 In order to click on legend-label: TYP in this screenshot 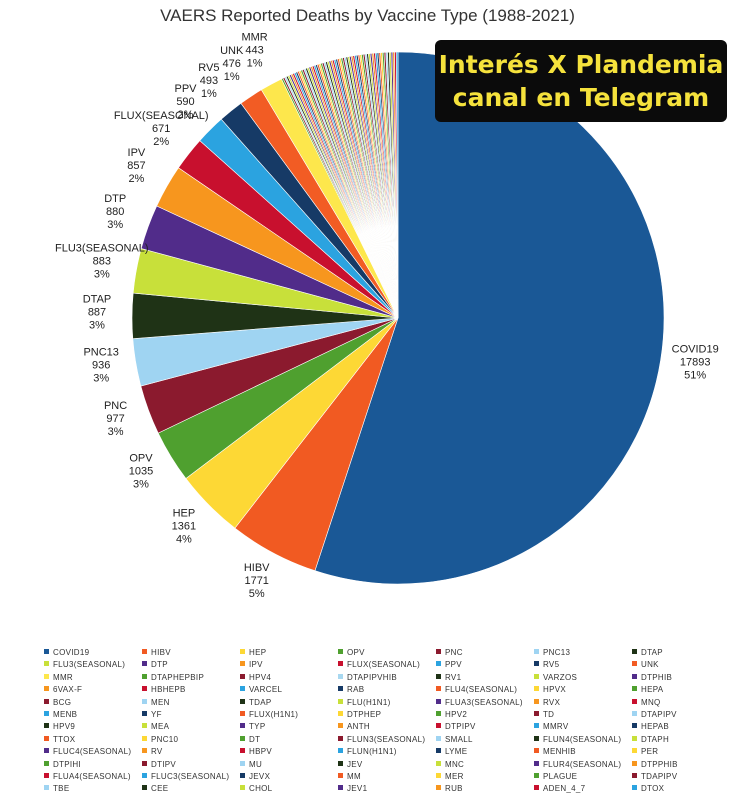, I will do `click(257, 727)`.